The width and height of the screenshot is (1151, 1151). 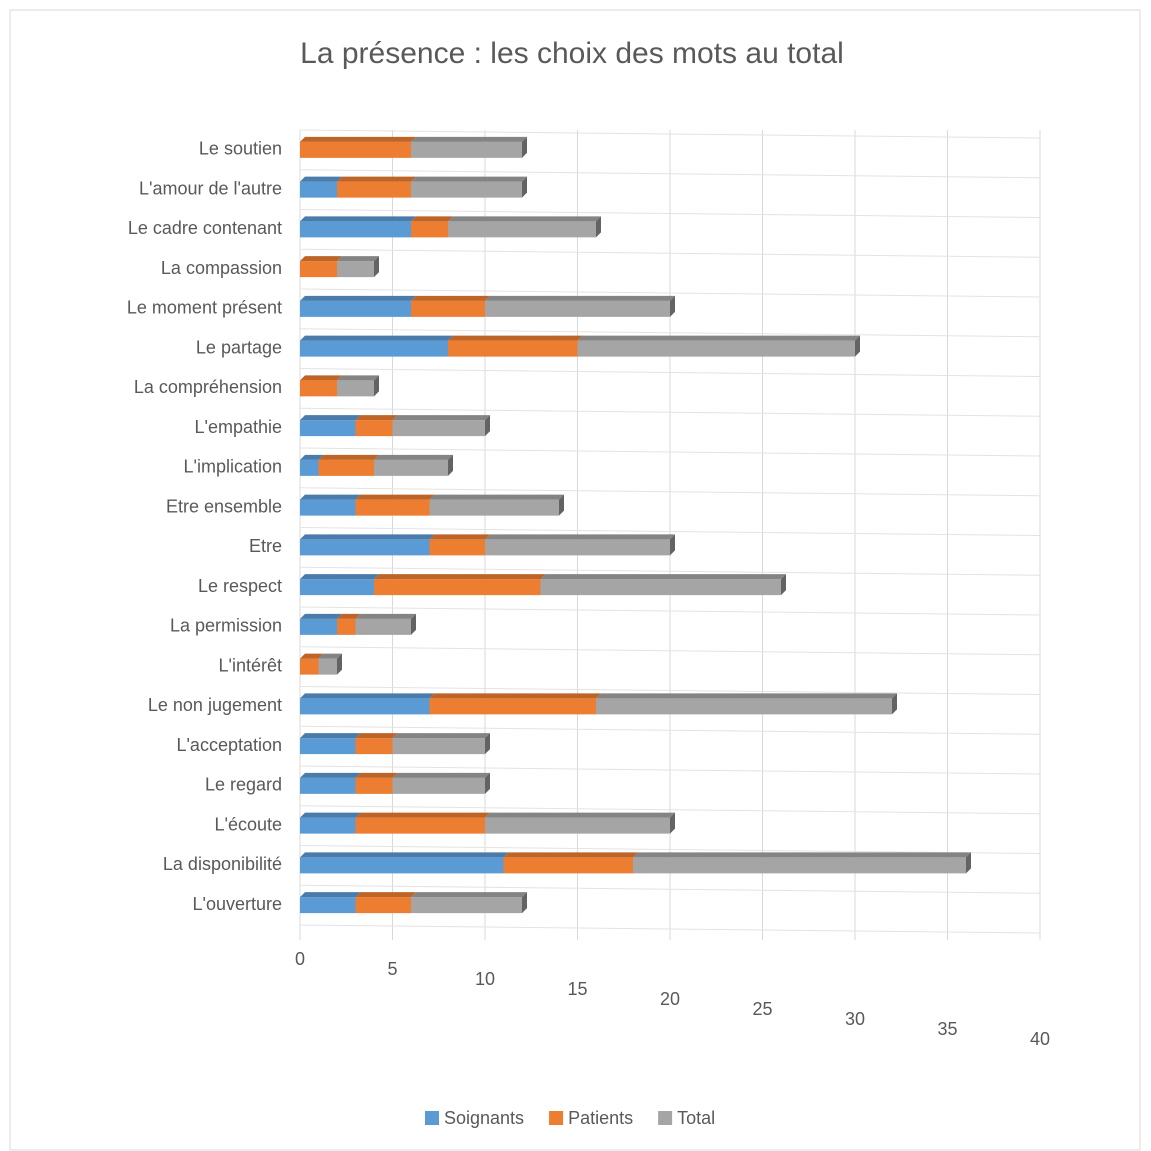 What do you see at coordinates (215, 705) in the screenshot?
I see `y-tick-label: Le non jugement` at bounding box center [215, 705].